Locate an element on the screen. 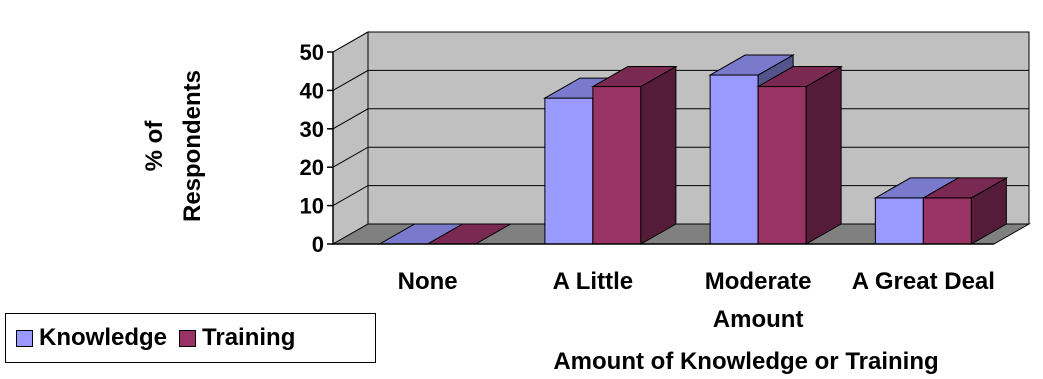  x-tick-label: None is located at coordinates (428, 281).